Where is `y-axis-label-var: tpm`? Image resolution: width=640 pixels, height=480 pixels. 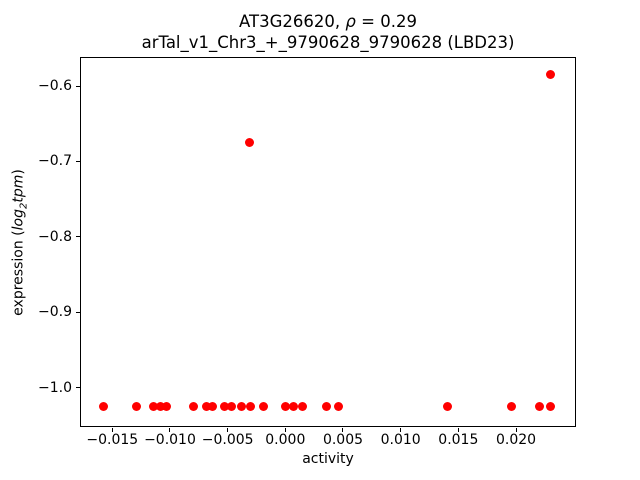
y-axis-label-var: tpm is located at coordinates (18, 188).